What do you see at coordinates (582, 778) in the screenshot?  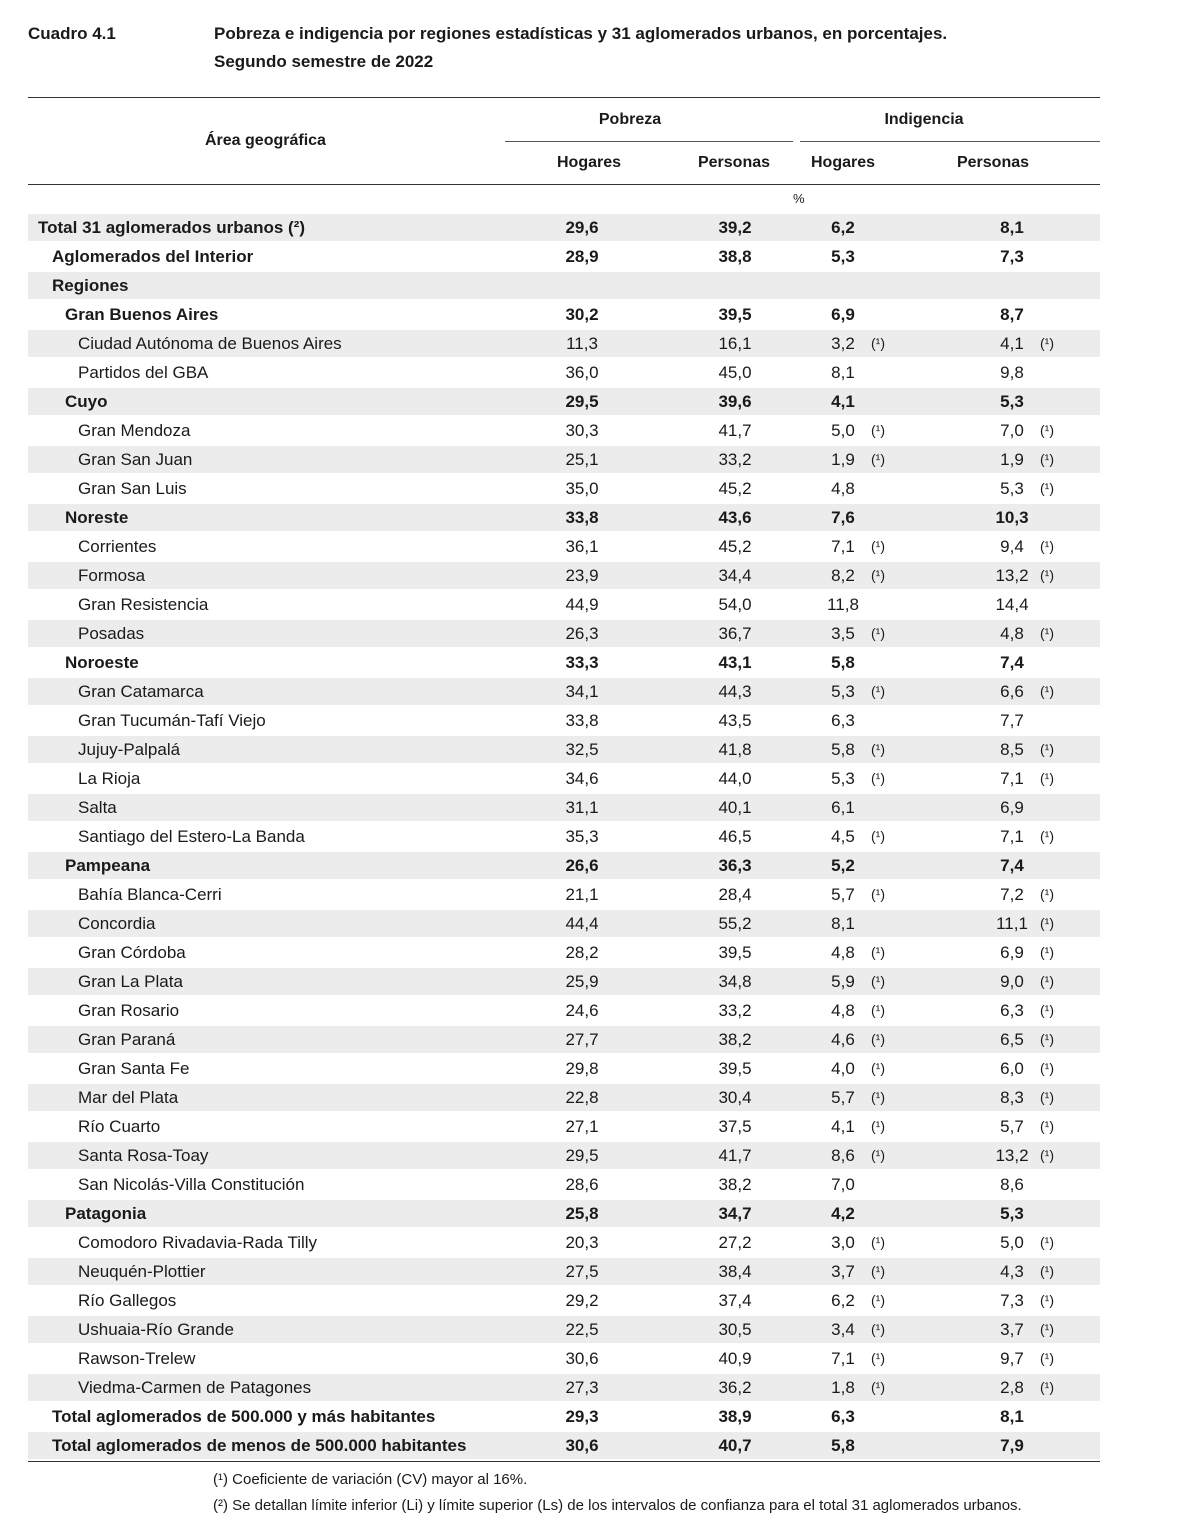 I see `cell-value: 34,6` at bounding box center [582, 778].